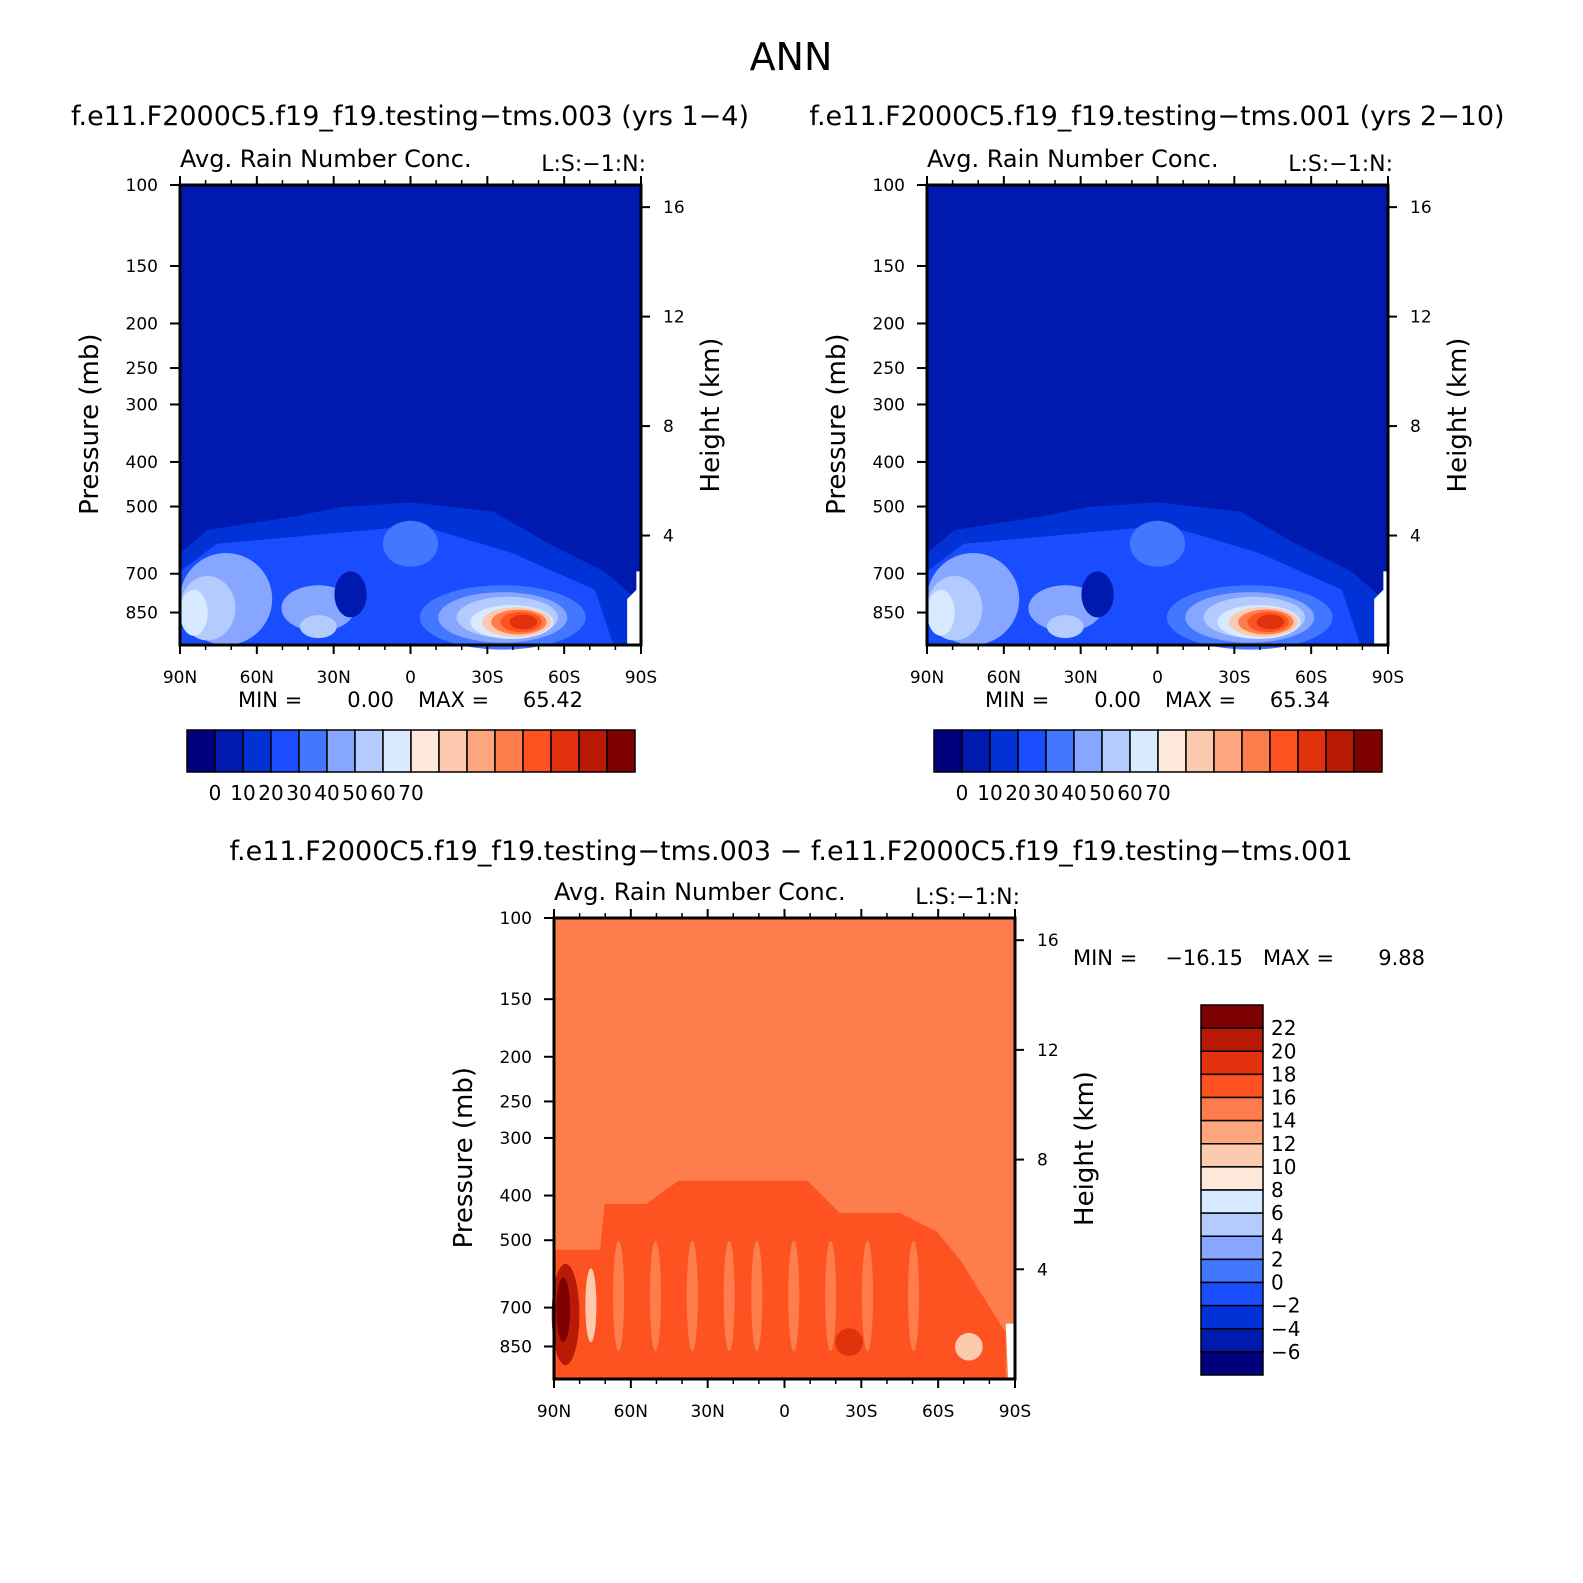  What do you see at coordinates (370, 700) in the screenshot?
I see `min-value: 0.00` at bounding box center [370, 700].